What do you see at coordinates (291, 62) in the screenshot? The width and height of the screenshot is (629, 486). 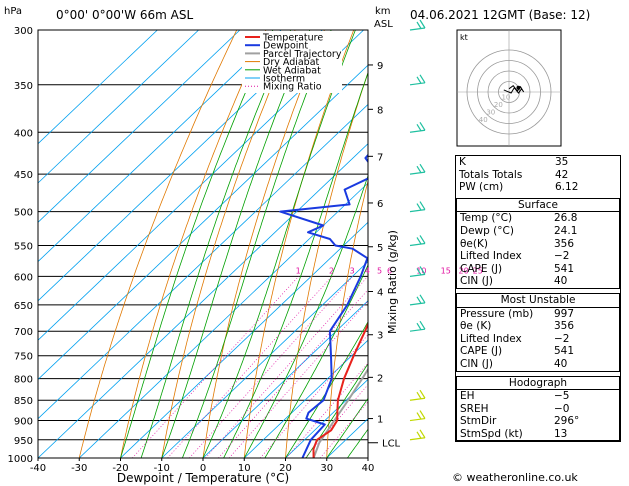 I see `legend-entry: Dry Adiabat` at bounding box center [291, 62].